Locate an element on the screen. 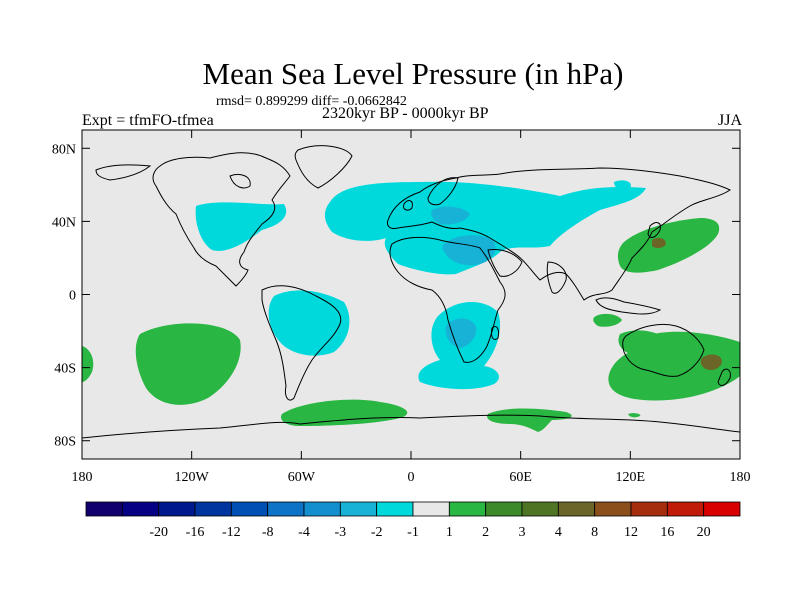  contour-strong-positive-north-pacific is located at coordinates (659, 243).